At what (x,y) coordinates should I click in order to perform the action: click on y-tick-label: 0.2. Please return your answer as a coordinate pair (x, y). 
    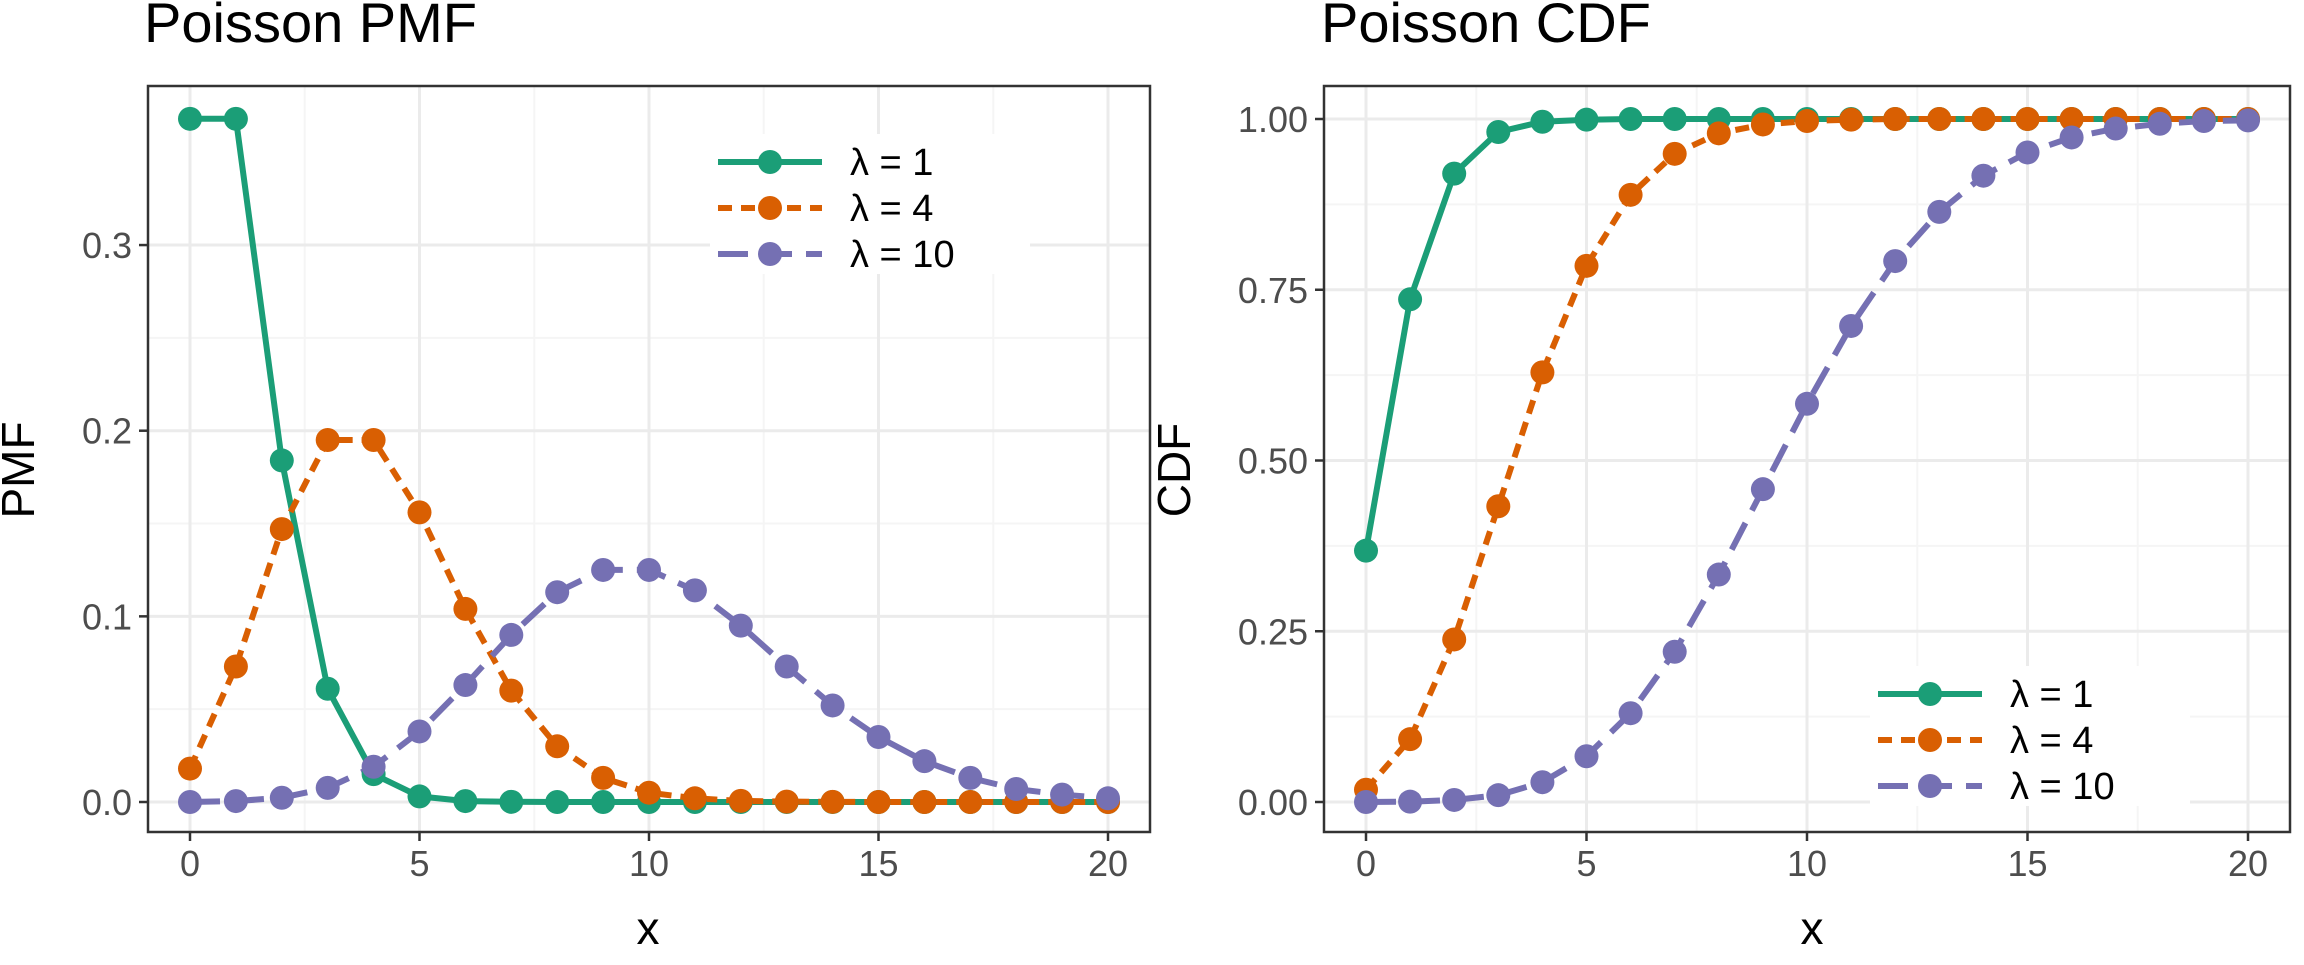
    Looking at the image, I should click on (107, 431).